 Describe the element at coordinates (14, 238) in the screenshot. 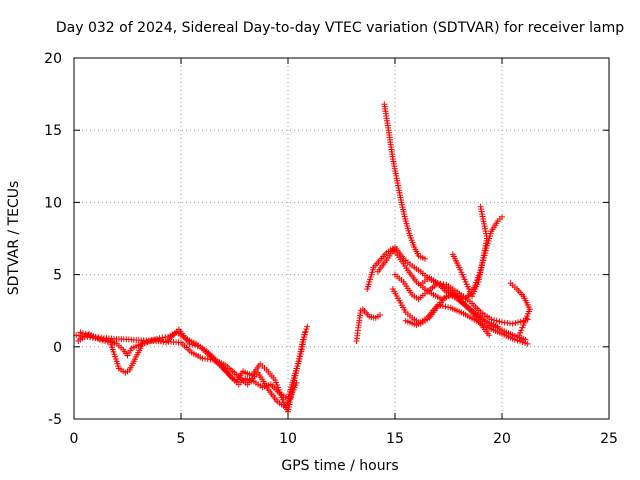

I see `y-axis-title: SDTVAR / TECUs` at that location.